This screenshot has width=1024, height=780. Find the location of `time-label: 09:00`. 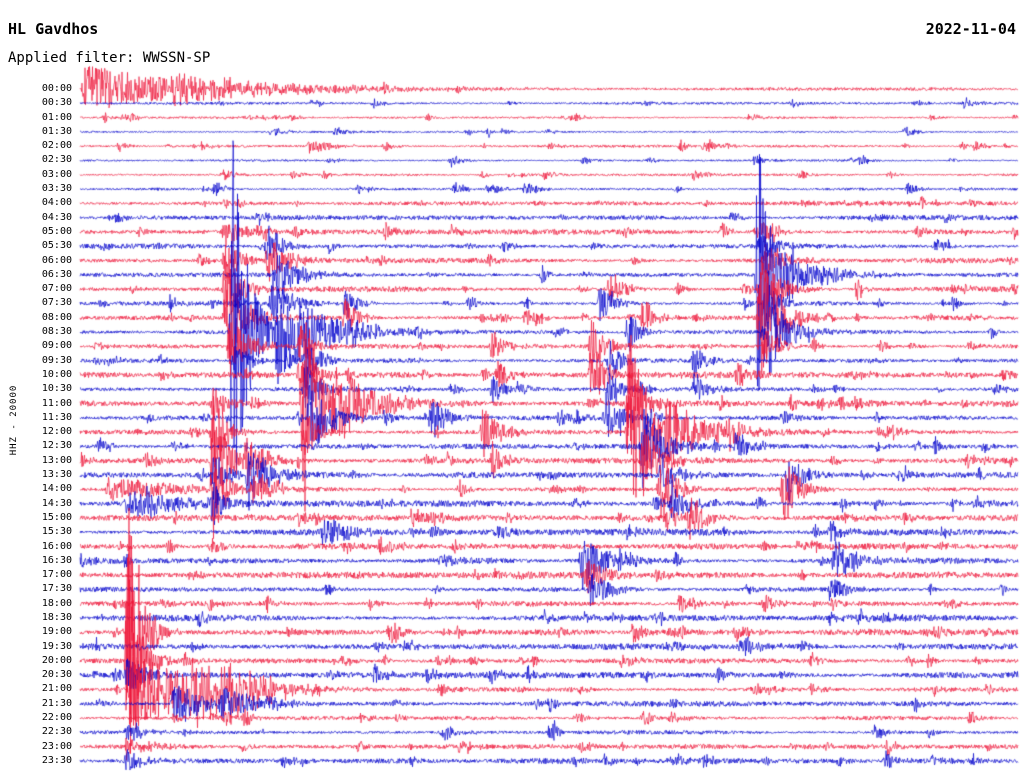

time-label: 09:00 is located at coordinates (56, 346).